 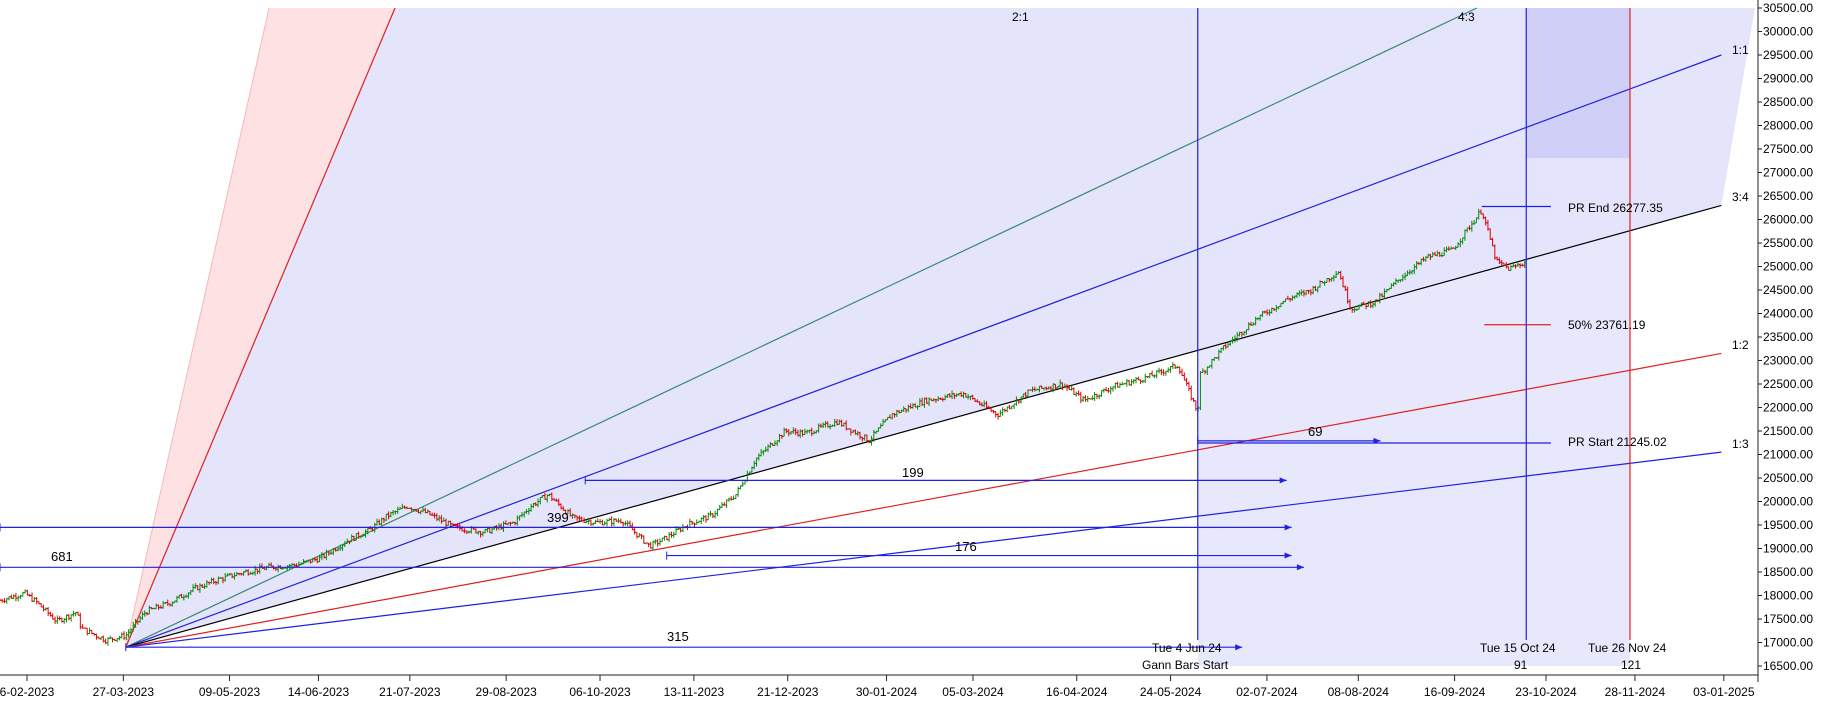 I want to click on vline-oct-label: Tue 15 Oct 24, so click(x=1518, y=648).